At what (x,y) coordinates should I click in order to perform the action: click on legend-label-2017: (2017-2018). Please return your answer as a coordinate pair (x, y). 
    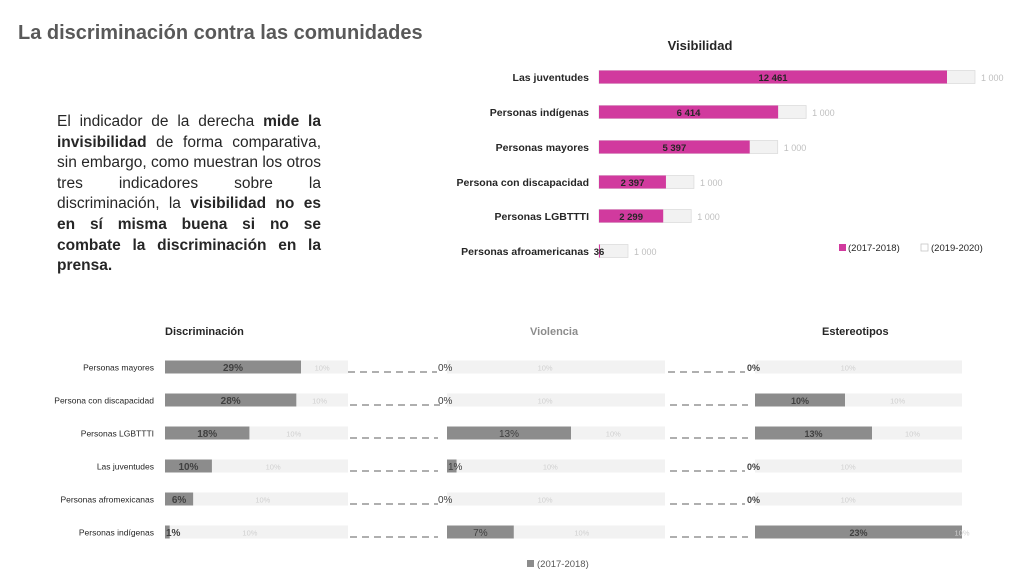
    Looking at the image, I should click on (874, 248).